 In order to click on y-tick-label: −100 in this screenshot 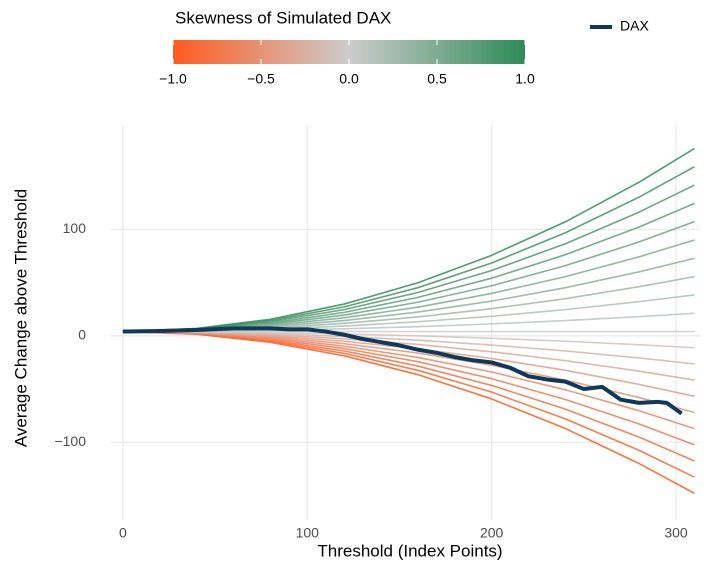, I will do `click(70, 441)`.